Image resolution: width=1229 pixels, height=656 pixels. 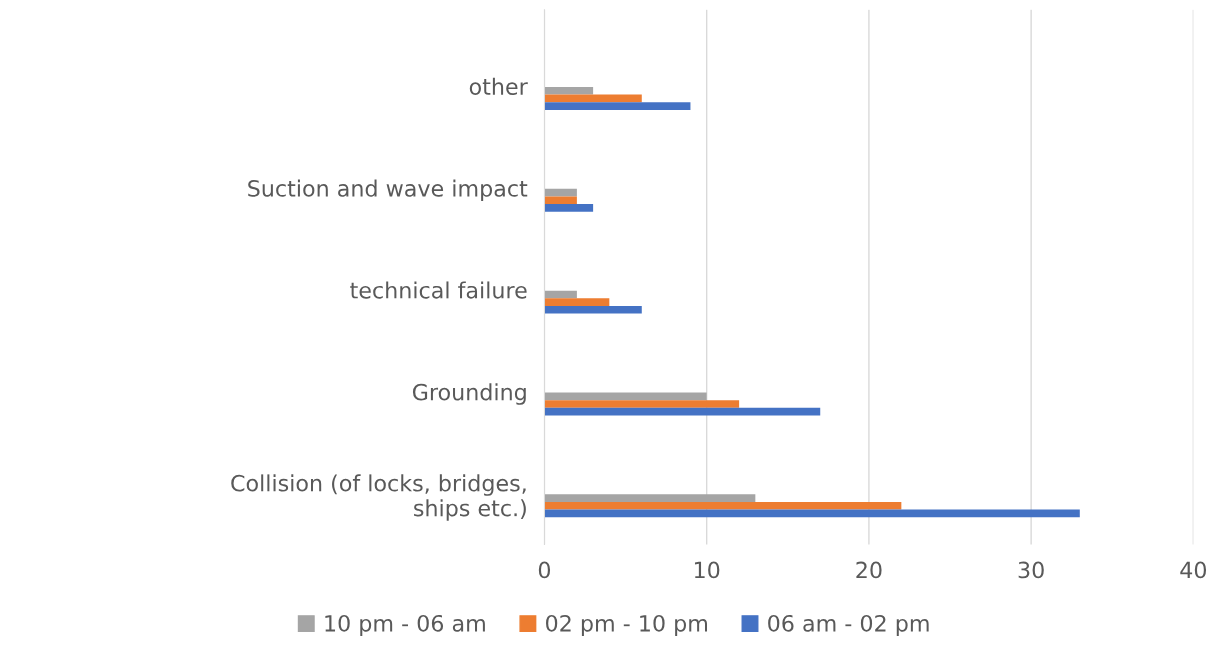 What do you see at coordinates (405, 625) in the screenshot?
I see `legend-label: 10 pm - 06 am` at bounding box center [405, 625].